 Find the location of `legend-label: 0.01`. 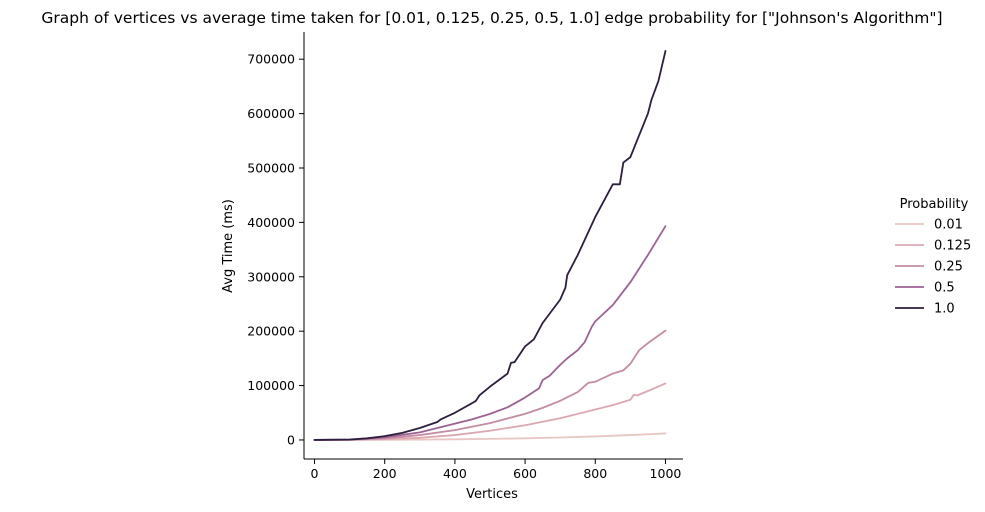

legend-label: 0.01 is located at coordinates (948, 225).